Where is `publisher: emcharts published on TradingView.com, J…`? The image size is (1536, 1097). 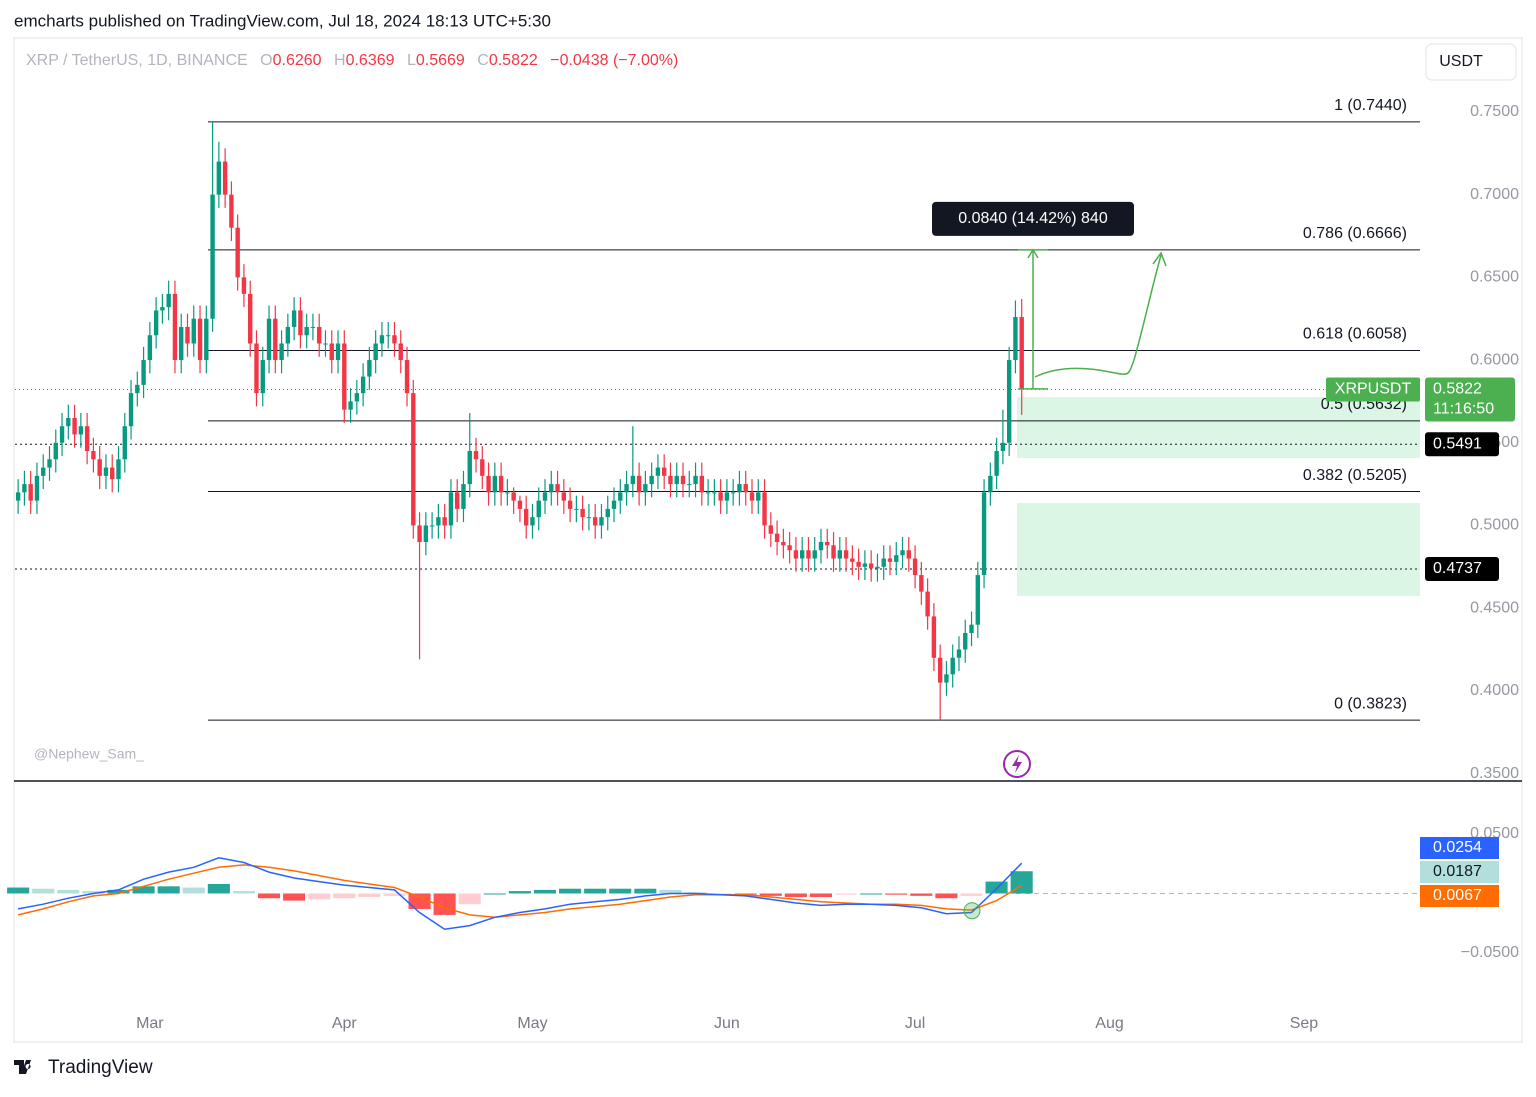 publisher: emcharts published on TradingView.com, J… is located at coordinates (282, 20).